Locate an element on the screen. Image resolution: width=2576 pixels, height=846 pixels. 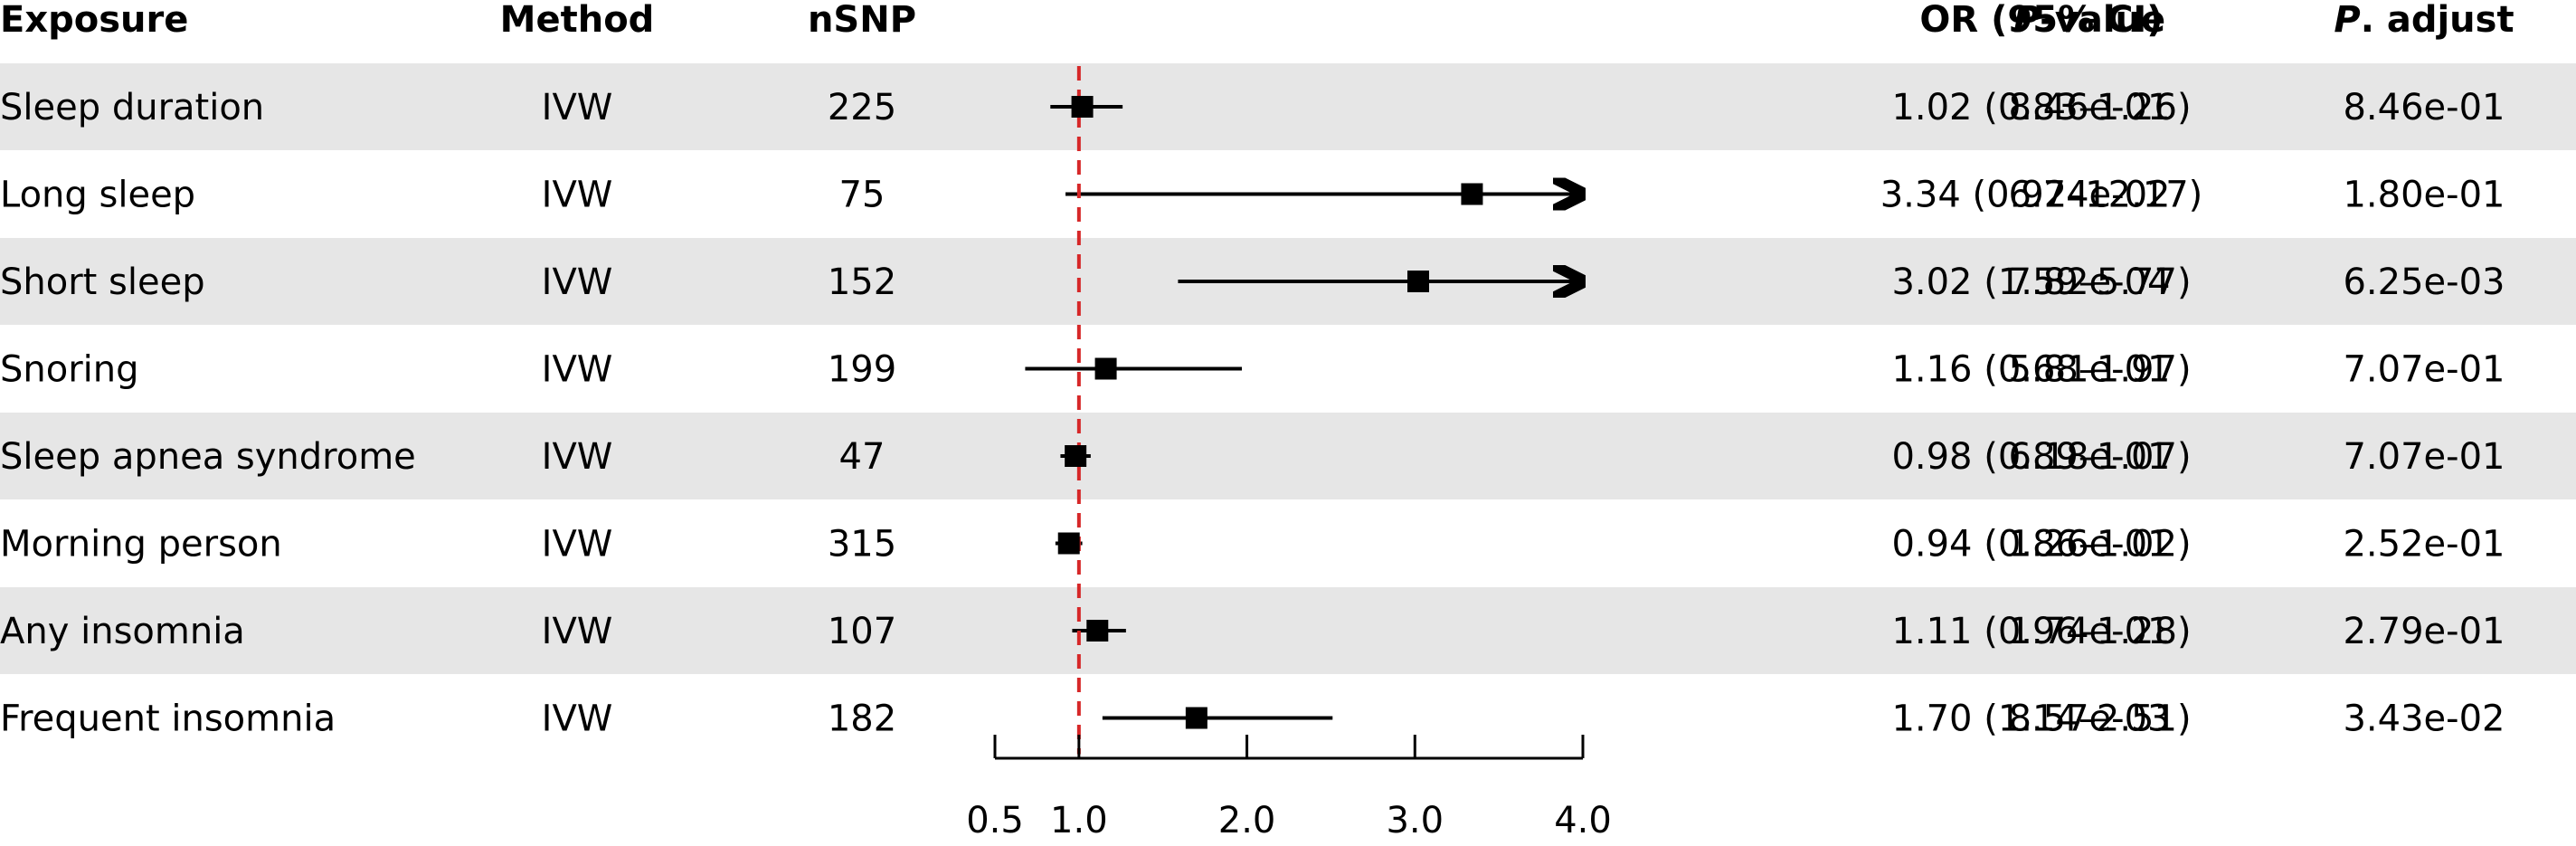
header-exposure: Exposure is located at coordinates (94, 20).